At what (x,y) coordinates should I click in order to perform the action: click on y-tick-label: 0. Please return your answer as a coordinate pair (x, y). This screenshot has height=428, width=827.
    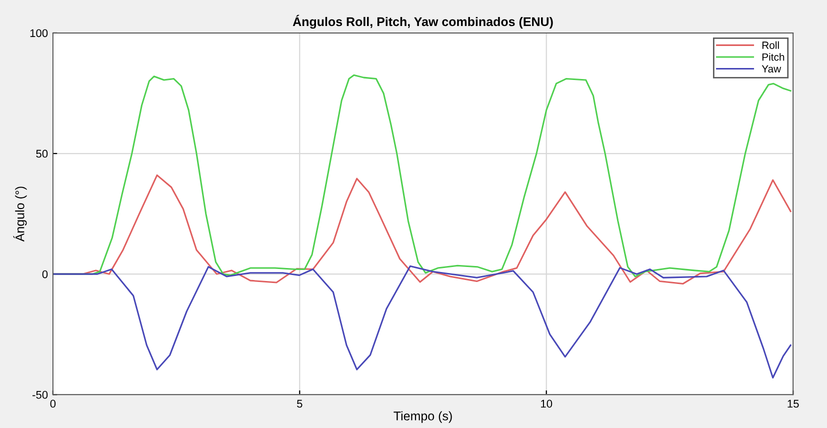
    Looking at the image, I should click on (45, 274).